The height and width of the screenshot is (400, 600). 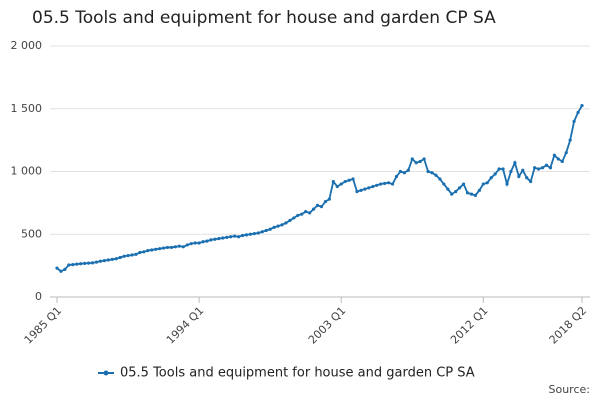 What do you see at coordinates (27, 171) in the screenshot?
I see `y-tick-label: 1 000` at bounding box center [27, 171].